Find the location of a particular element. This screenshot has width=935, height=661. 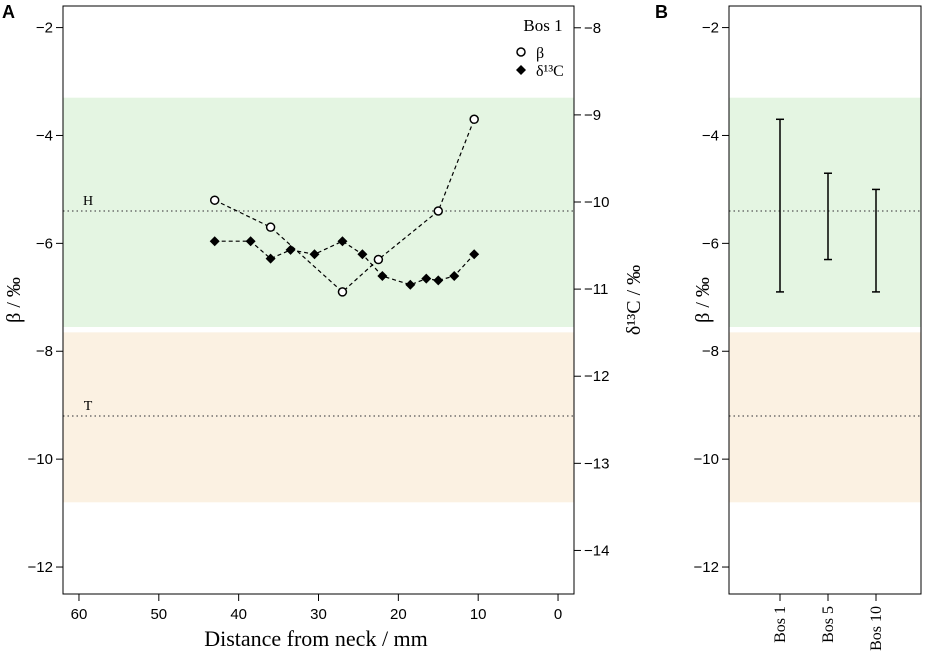

y2-tick-label: −9 is located at coordinates (592, 115).